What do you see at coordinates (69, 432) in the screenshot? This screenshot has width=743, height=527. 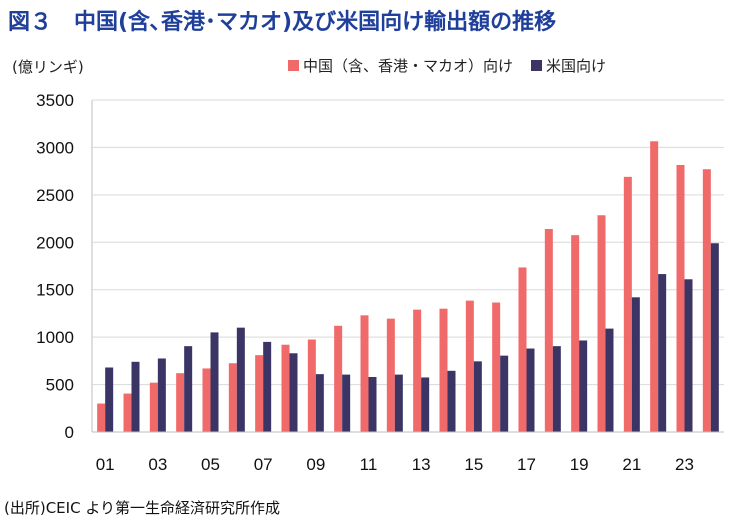 I see `y-tick-label: 0` at bounding box center [69, 432].